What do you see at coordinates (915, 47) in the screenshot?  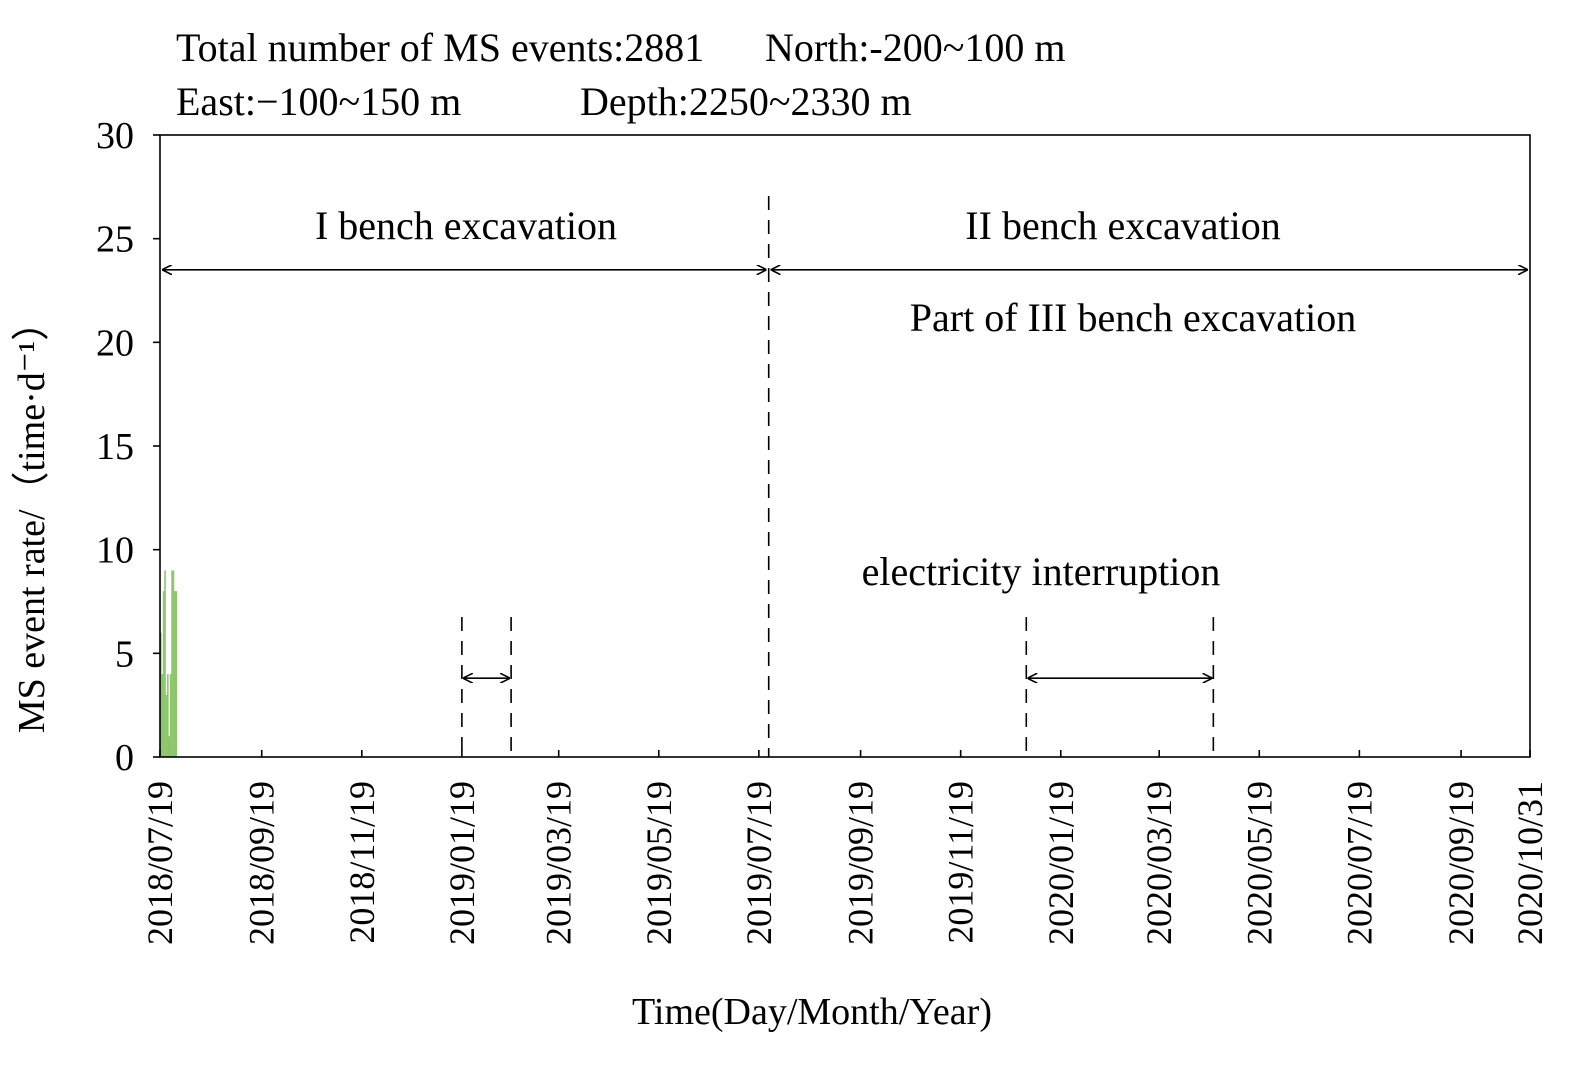 I see `header-line1-right: North:-200~100 m` at bounding box center [915, 47].